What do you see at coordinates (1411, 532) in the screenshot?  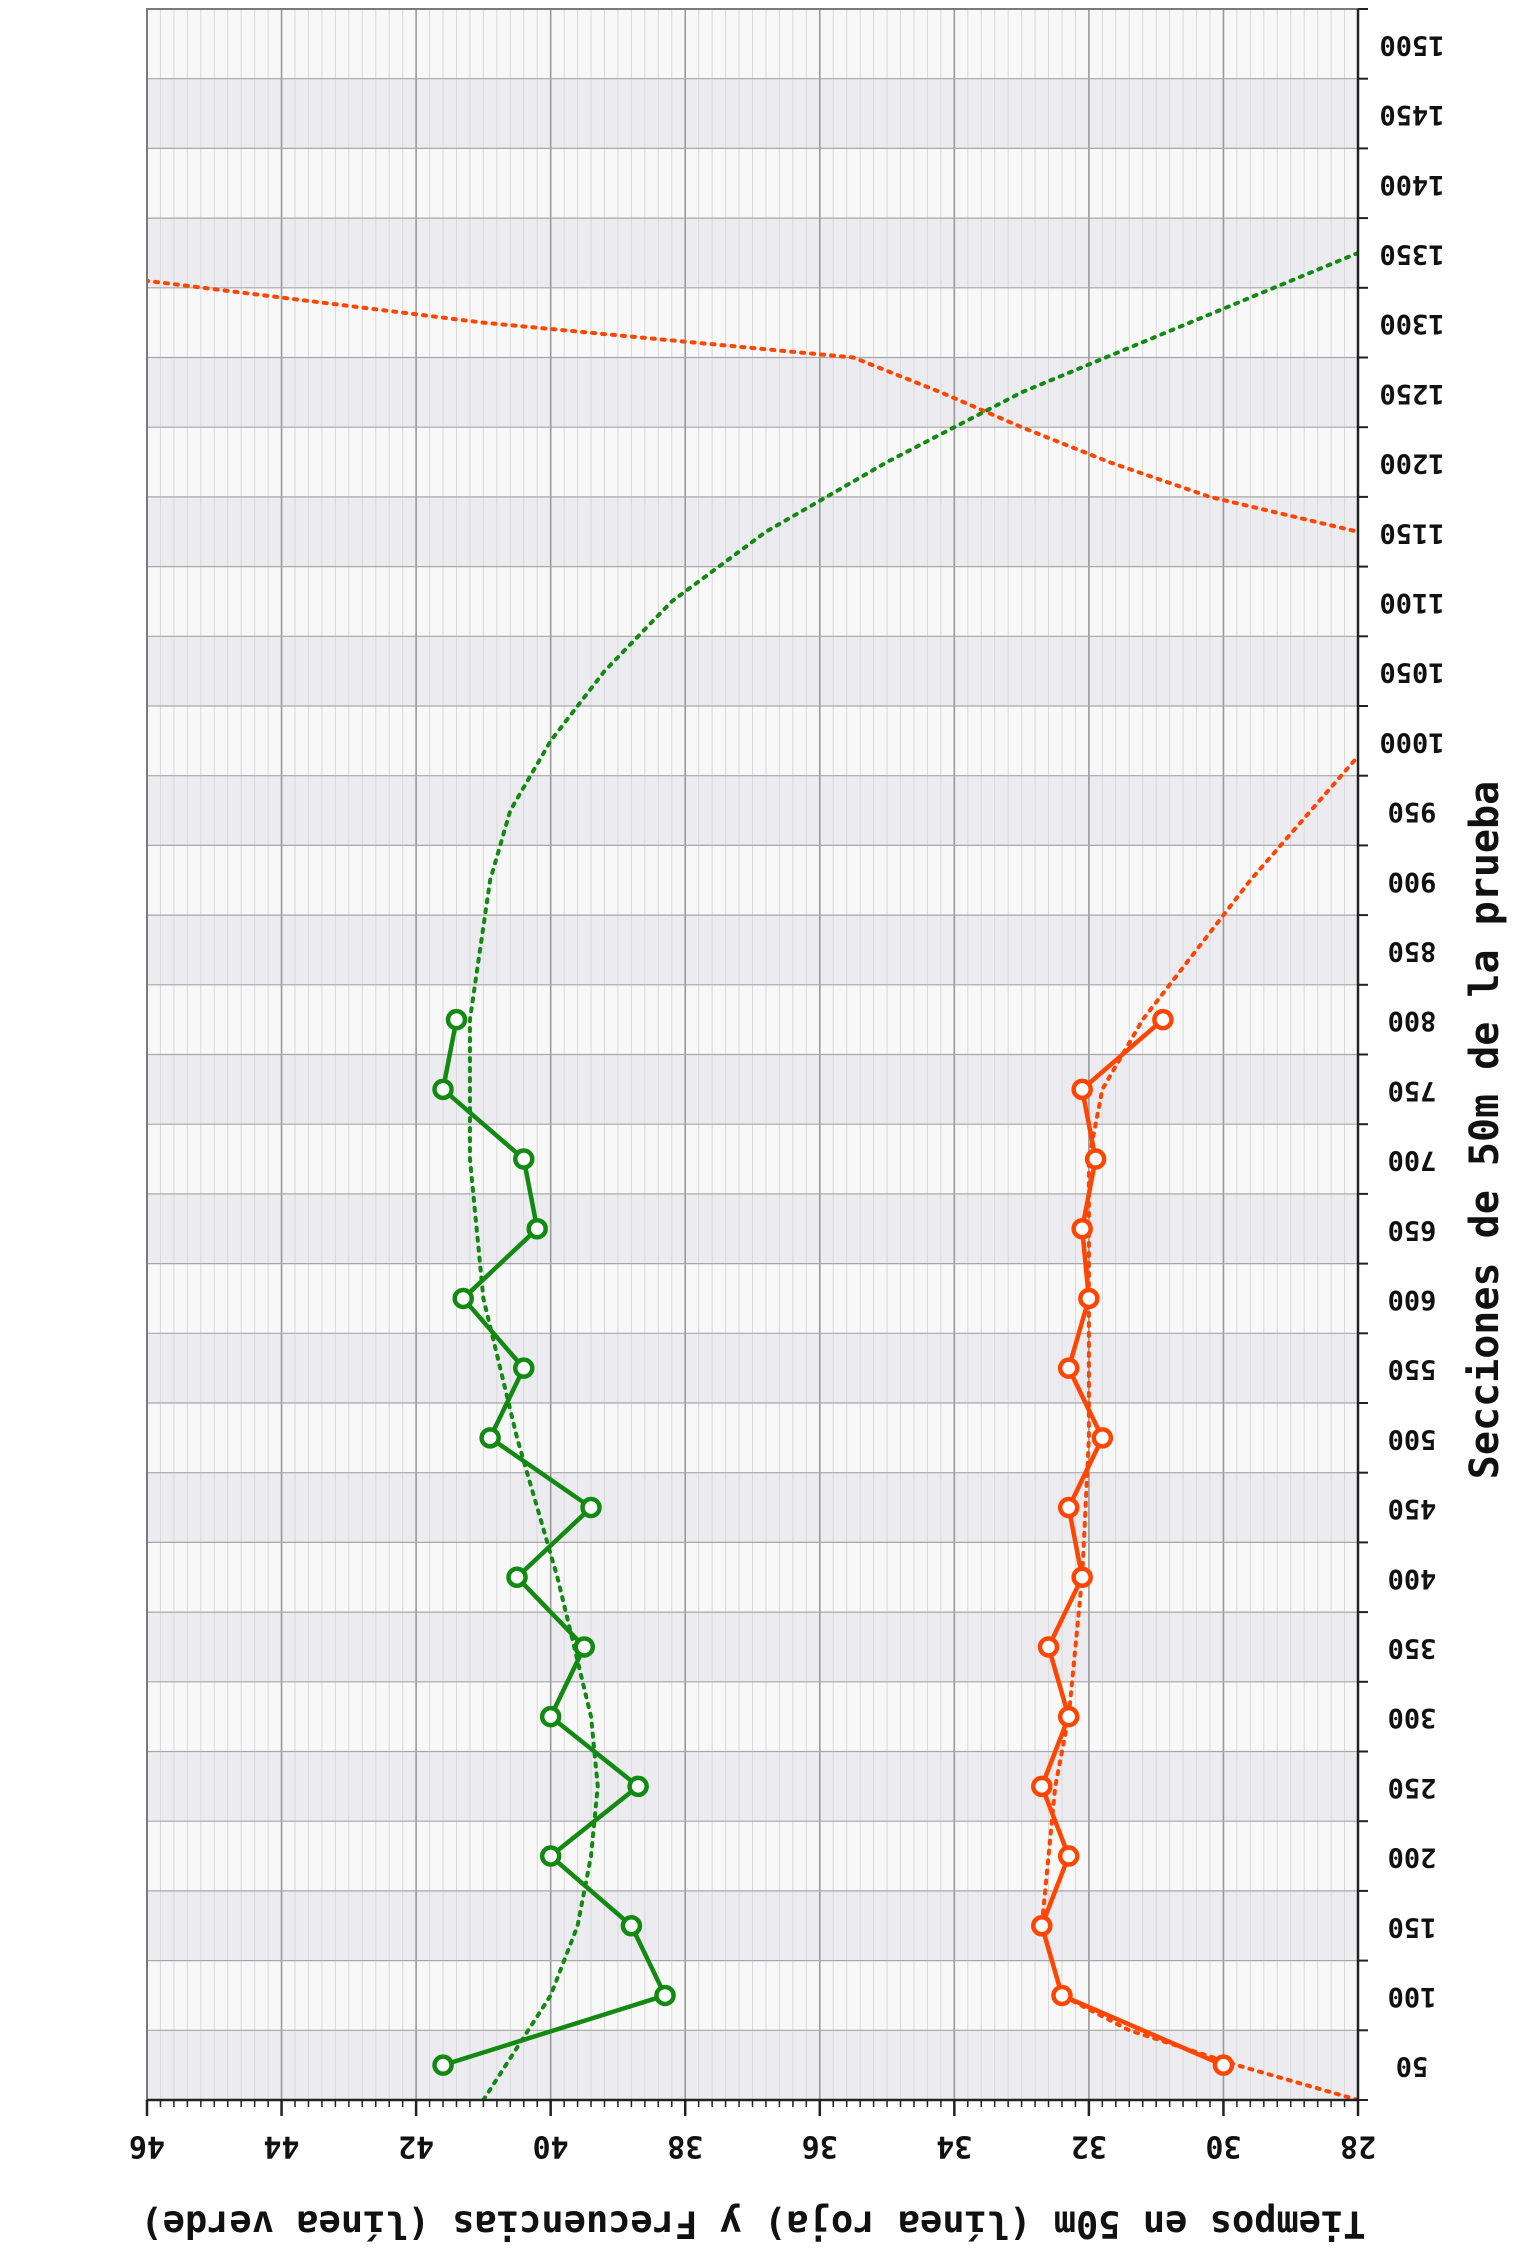 I see `section-tick-label: 1150` at bounding box center [1411, 532].